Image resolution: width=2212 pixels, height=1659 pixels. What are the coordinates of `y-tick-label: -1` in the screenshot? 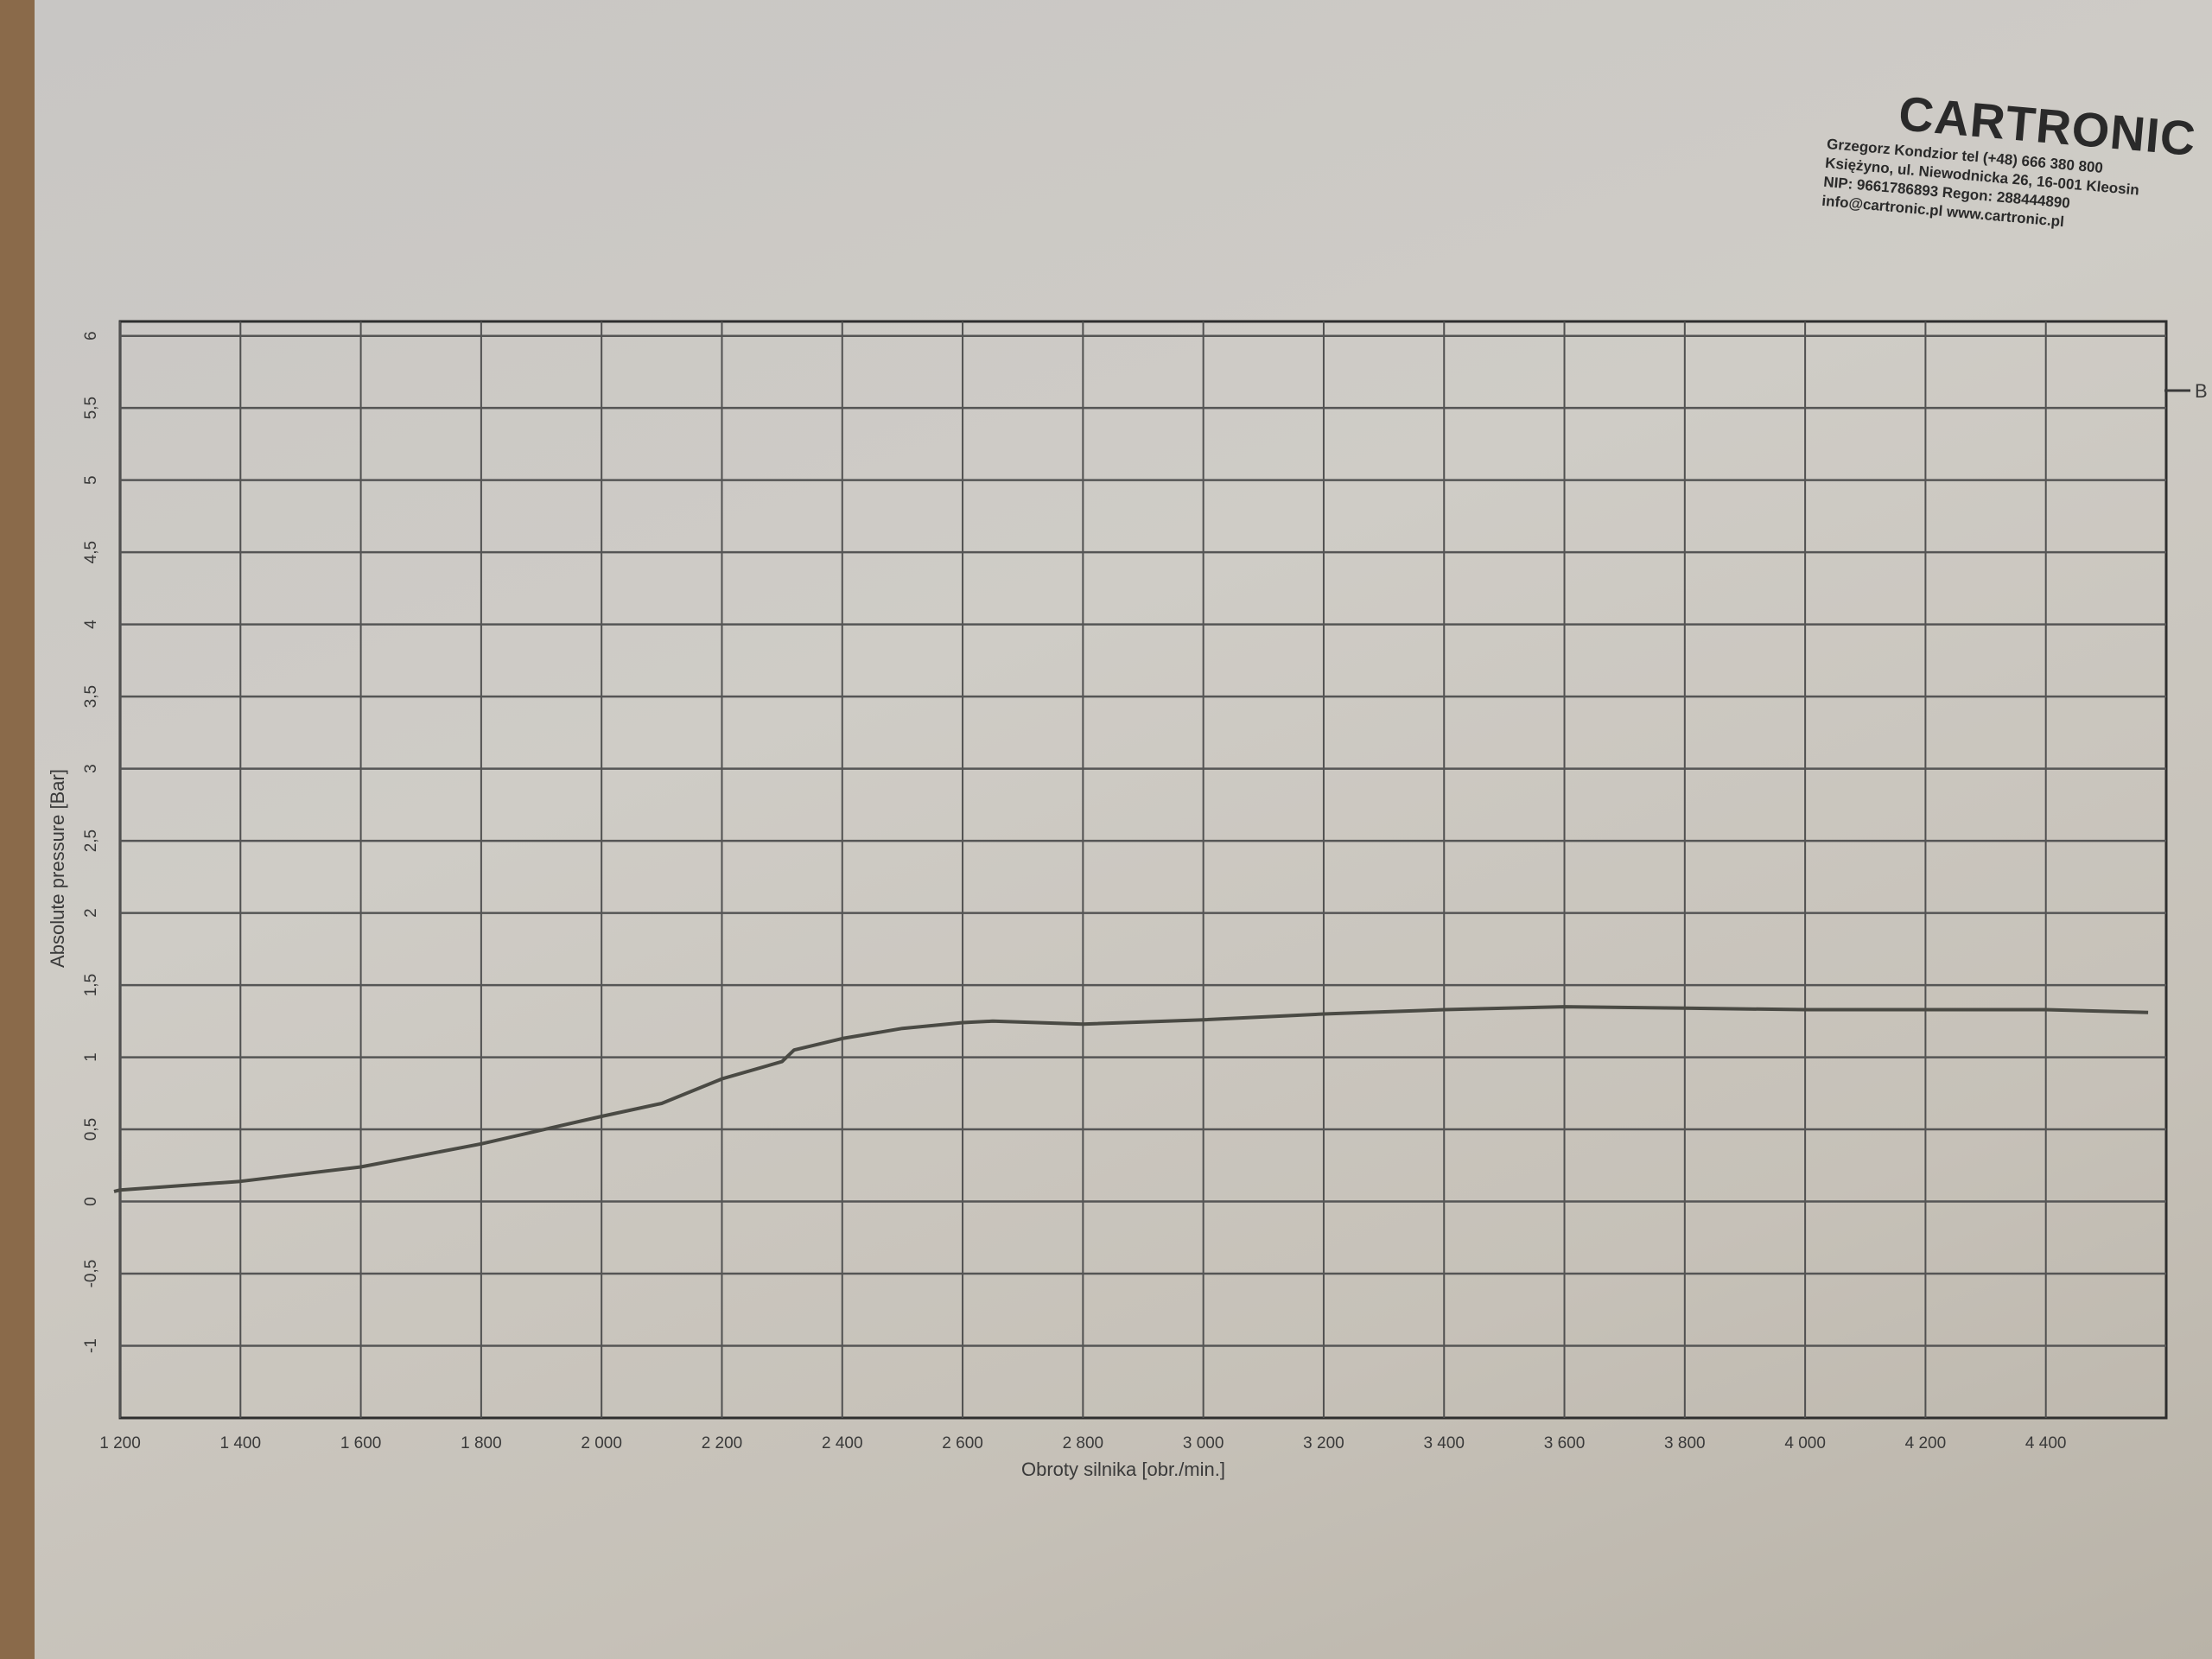 It's located at (91, 1345).